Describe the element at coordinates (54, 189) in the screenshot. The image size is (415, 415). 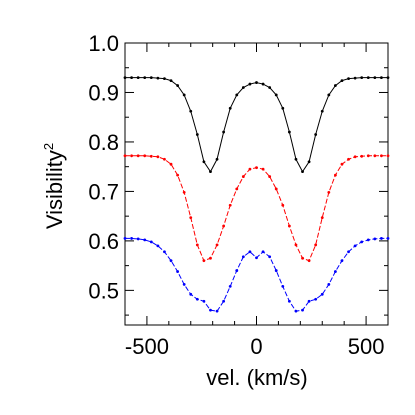
I see `y-axis-label-main: Visibility` at that location.